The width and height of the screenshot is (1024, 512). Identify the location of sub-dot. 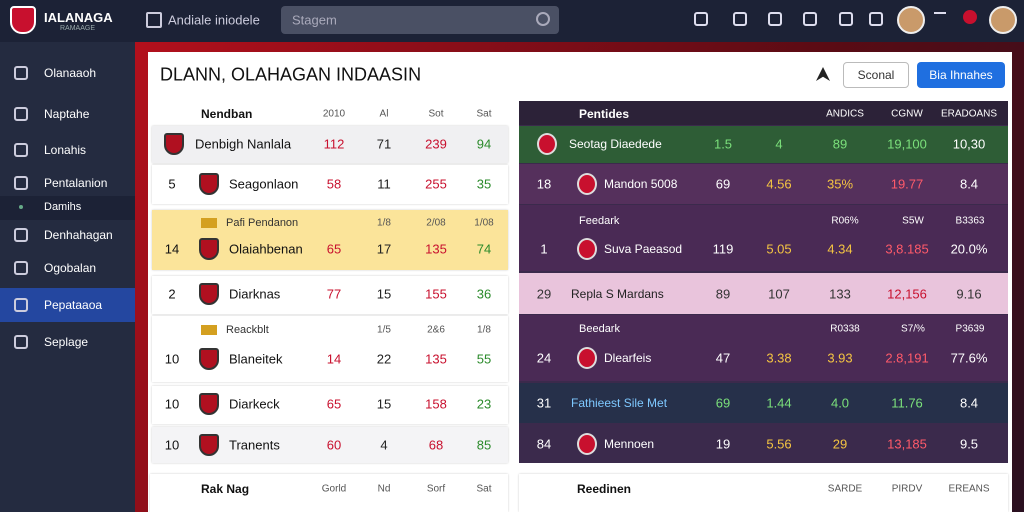
(21, 207).